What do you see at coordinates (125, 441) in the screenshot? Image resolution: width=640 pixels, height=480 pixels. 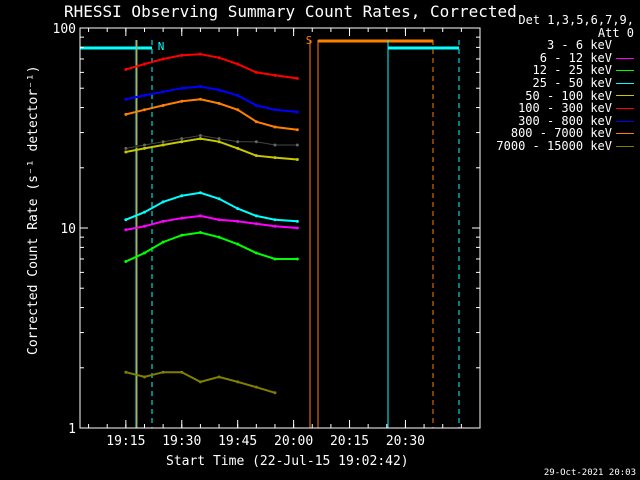 I see `x-tick-label: 19:15` at bounding box center [125, 441].